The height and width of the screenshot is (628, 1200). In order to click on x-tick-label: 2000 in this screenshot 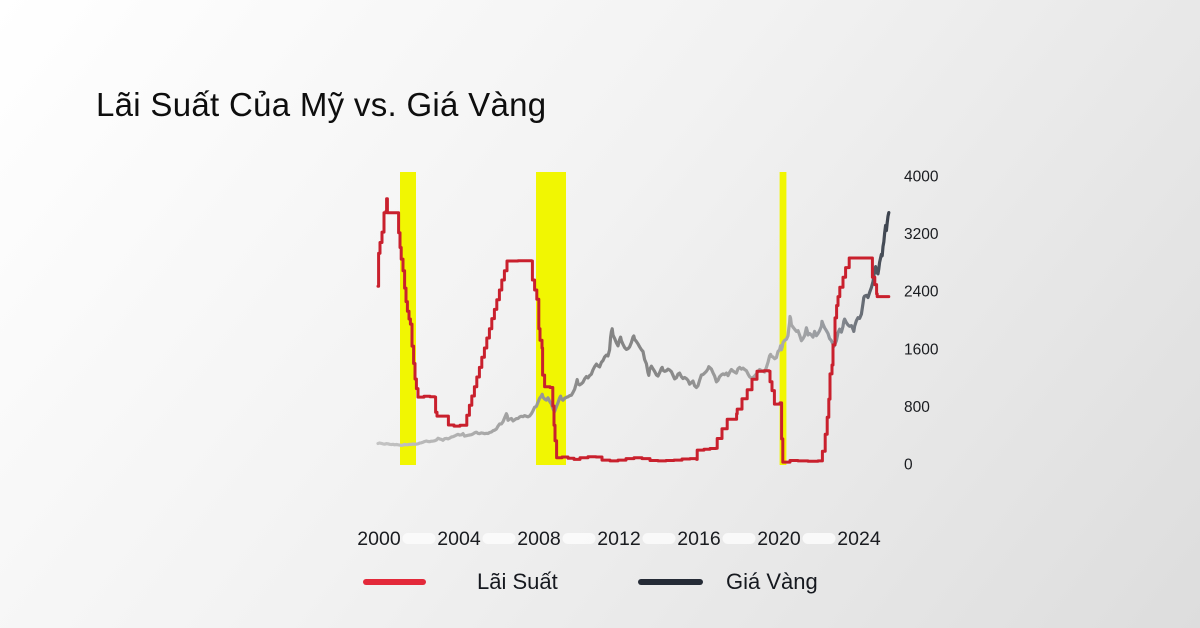, I will do `click(379, 539)`.